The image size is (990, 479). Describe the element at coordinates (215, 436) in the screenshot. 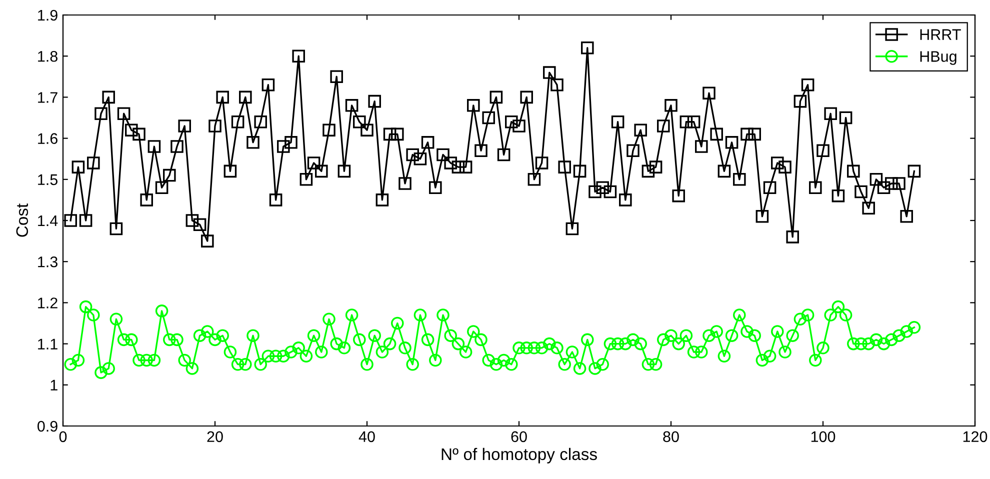

I see `x-tick-label: 20` at that location.